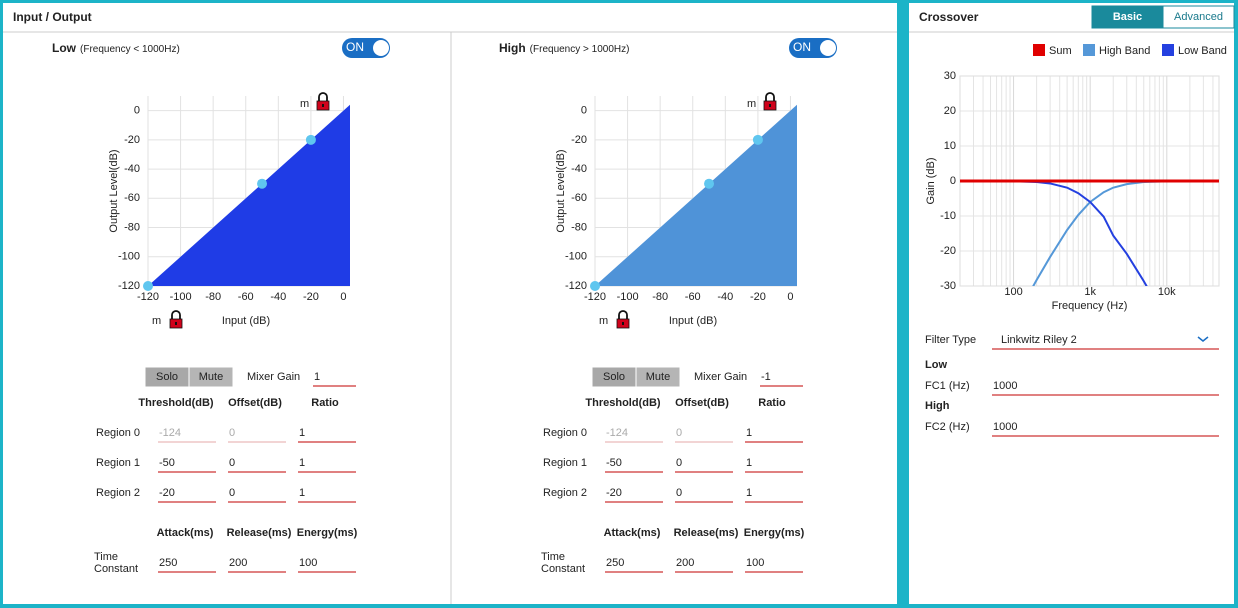 This screenshot has height=608, width=1238. Describe the element at coordinates (931, 180) in the screenshot. I see `y-axis-label: Gain (dB)` at that location.